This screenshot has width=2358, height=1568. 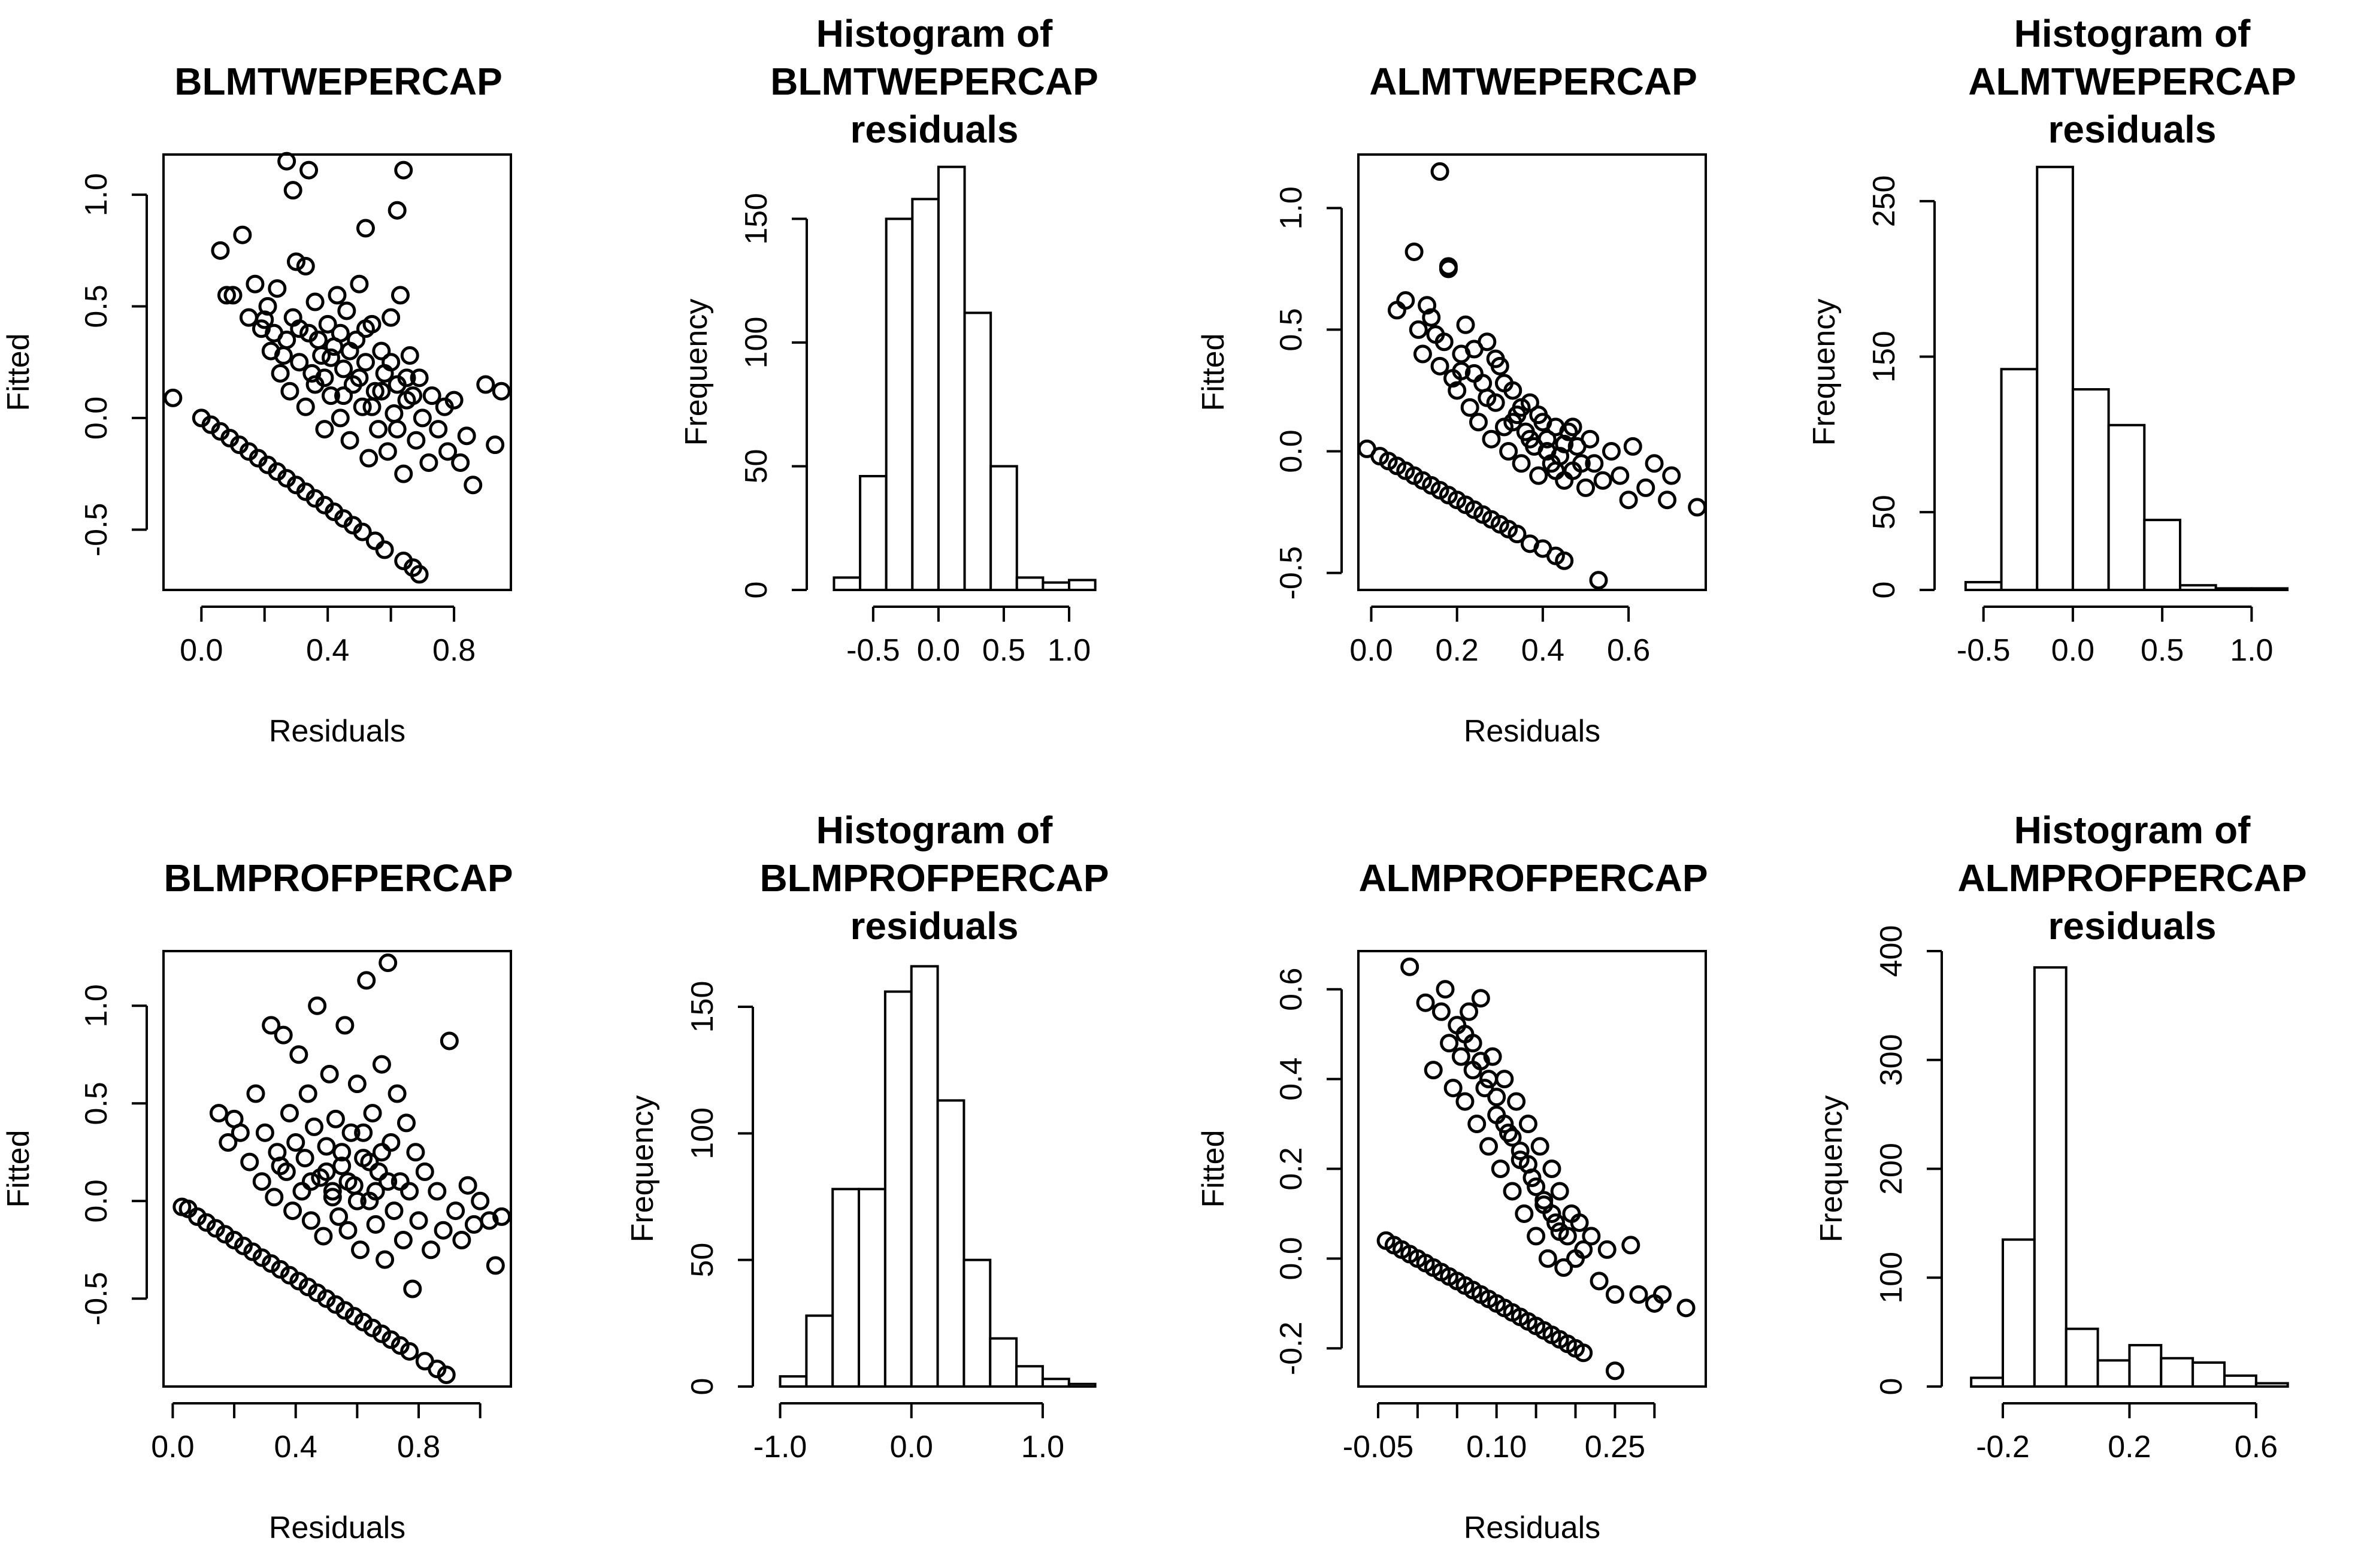 What do you see at coordinates (1884, 357) in the screenshot?
I see `y-tick-label: 150` at bounding box center [1884, 357].